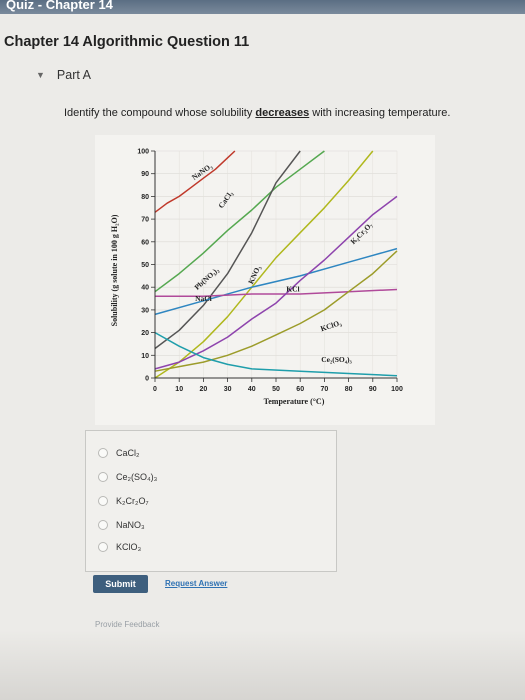  What do you see at coordinates (130, 525) in the screenshot?
I see `option-label: NaNO₃` at bounding box center [130, 525].